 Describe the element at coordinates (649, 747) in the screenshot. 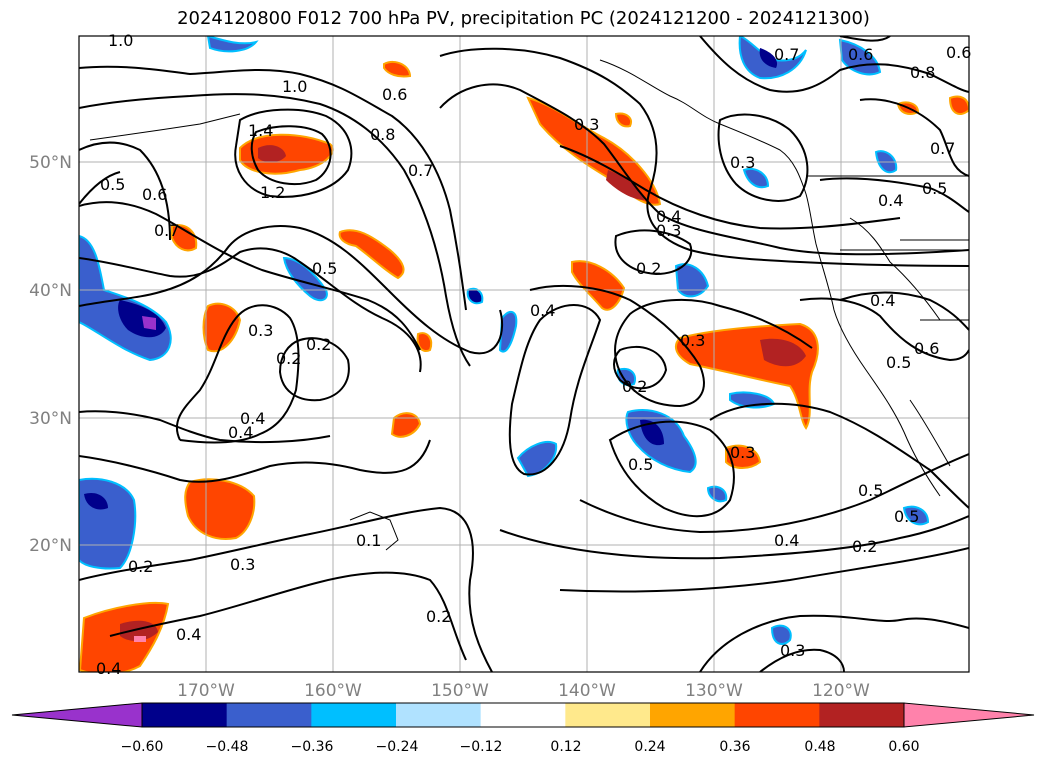

I see `colorbar-tick: 0.24` at that location.